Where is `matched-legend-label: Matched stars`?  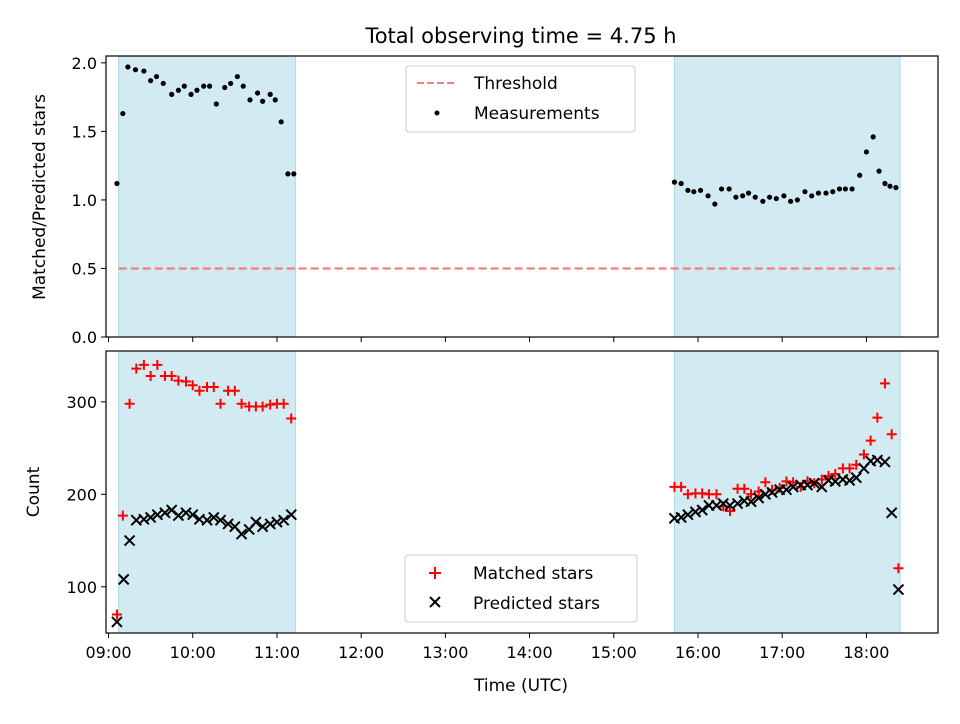
matched-legend-label: Matched stars is located at coordinates (533, 574).